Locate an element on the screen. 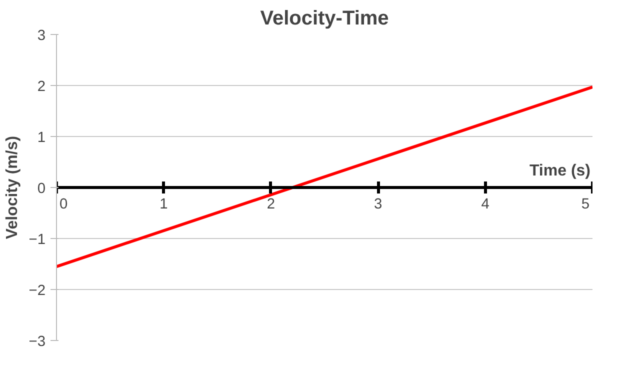 The height and width of the screenshot is (368, 618). x-tick-label: 1 is located at coordinates (164, 204).